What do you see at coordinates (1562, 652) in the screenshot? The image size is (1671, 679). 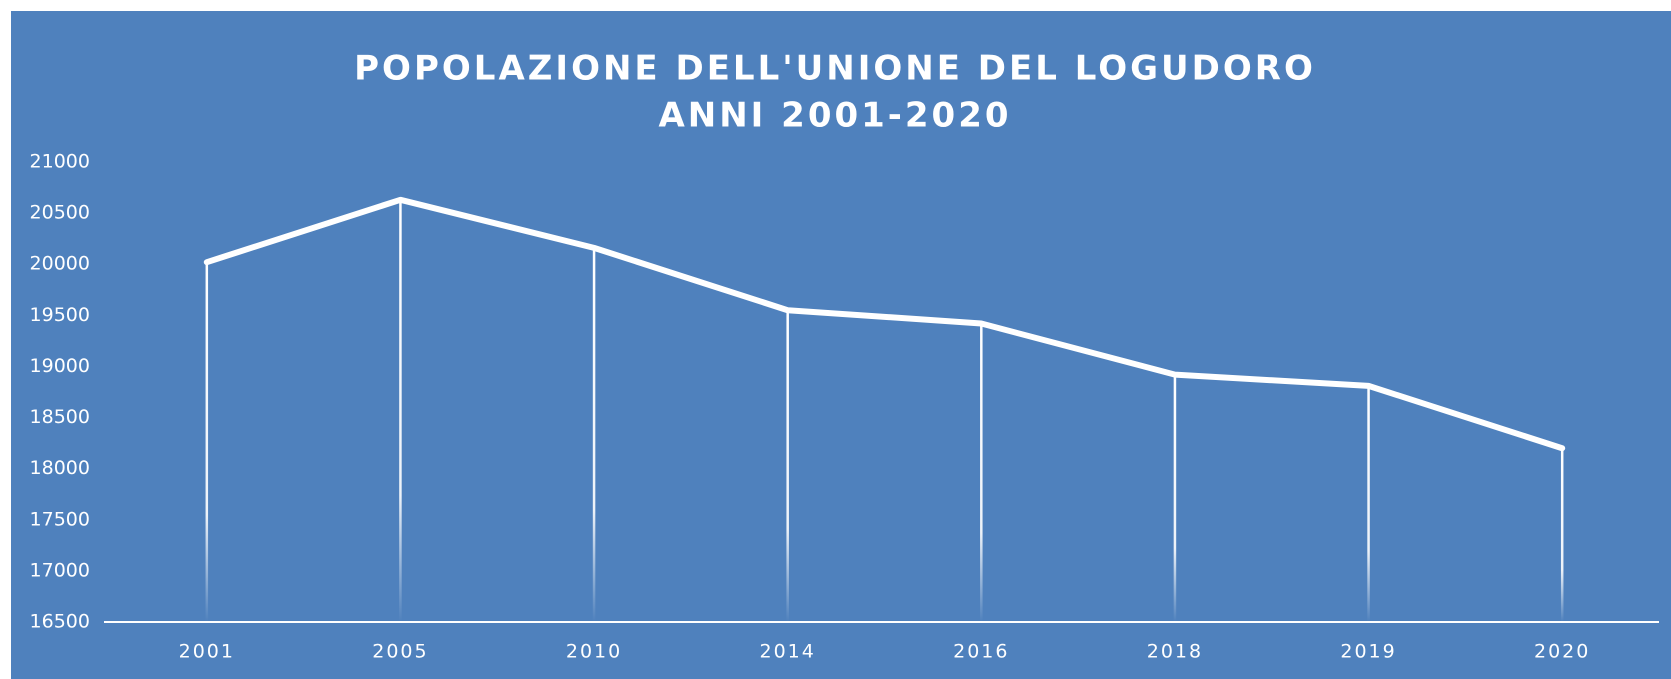 I see `x-tick-label: 2020` at bounding box center [1562, 652].